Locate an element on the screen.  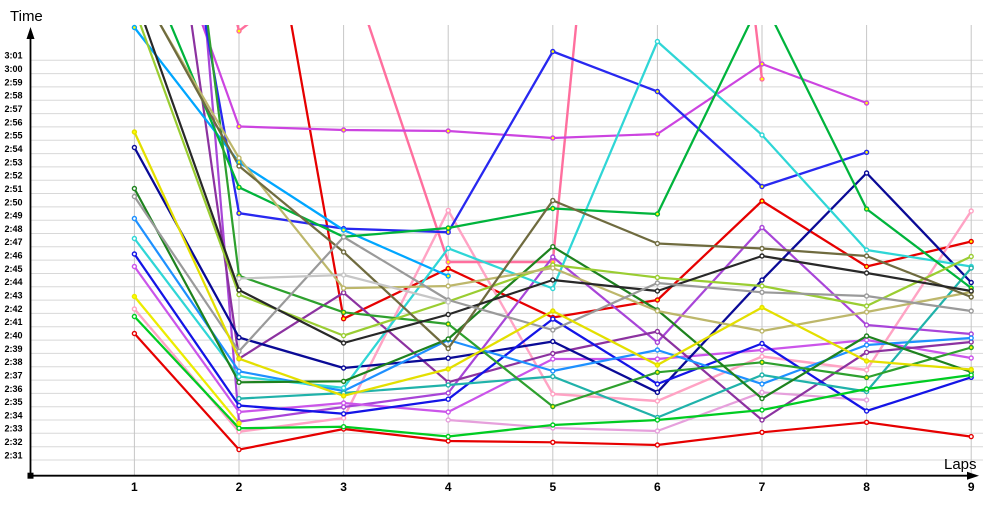
svg-text: 2 is located at coordinates (239, 487).